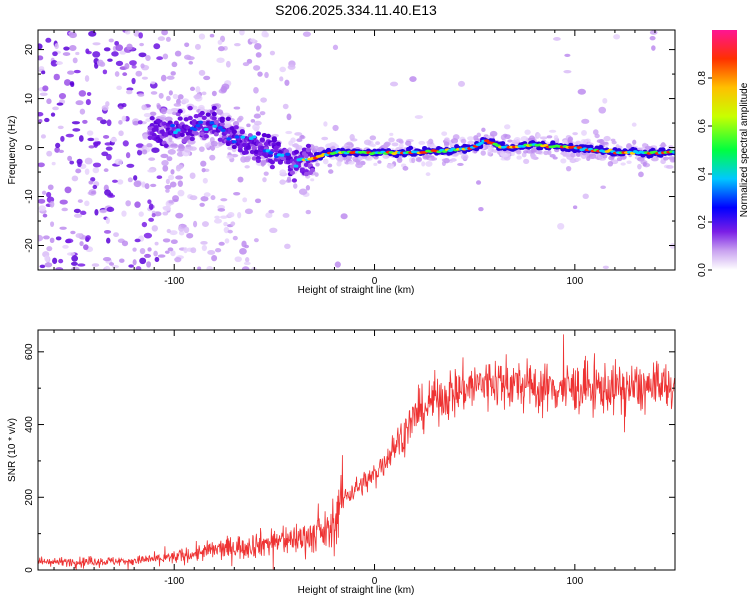 Image resolution: width=750 pixels, height=600 pixels. Describe the element at coordinates (356, 590) in the screenshot. I see `snr-x-label: Height of straight line (km)` at that location.